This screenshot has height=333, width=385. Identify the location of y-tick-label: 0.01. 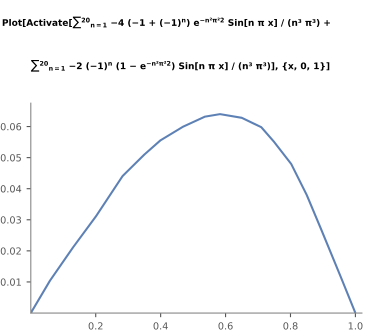
(10, 282).